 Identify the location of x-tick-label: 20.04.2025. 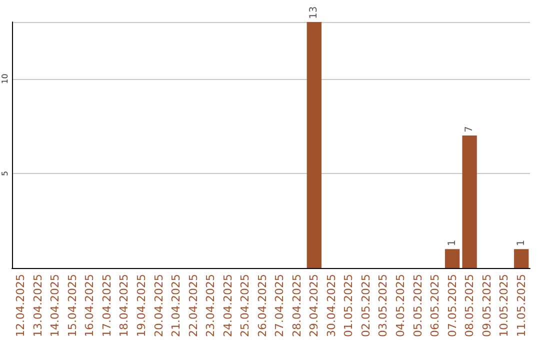
(159, 306).